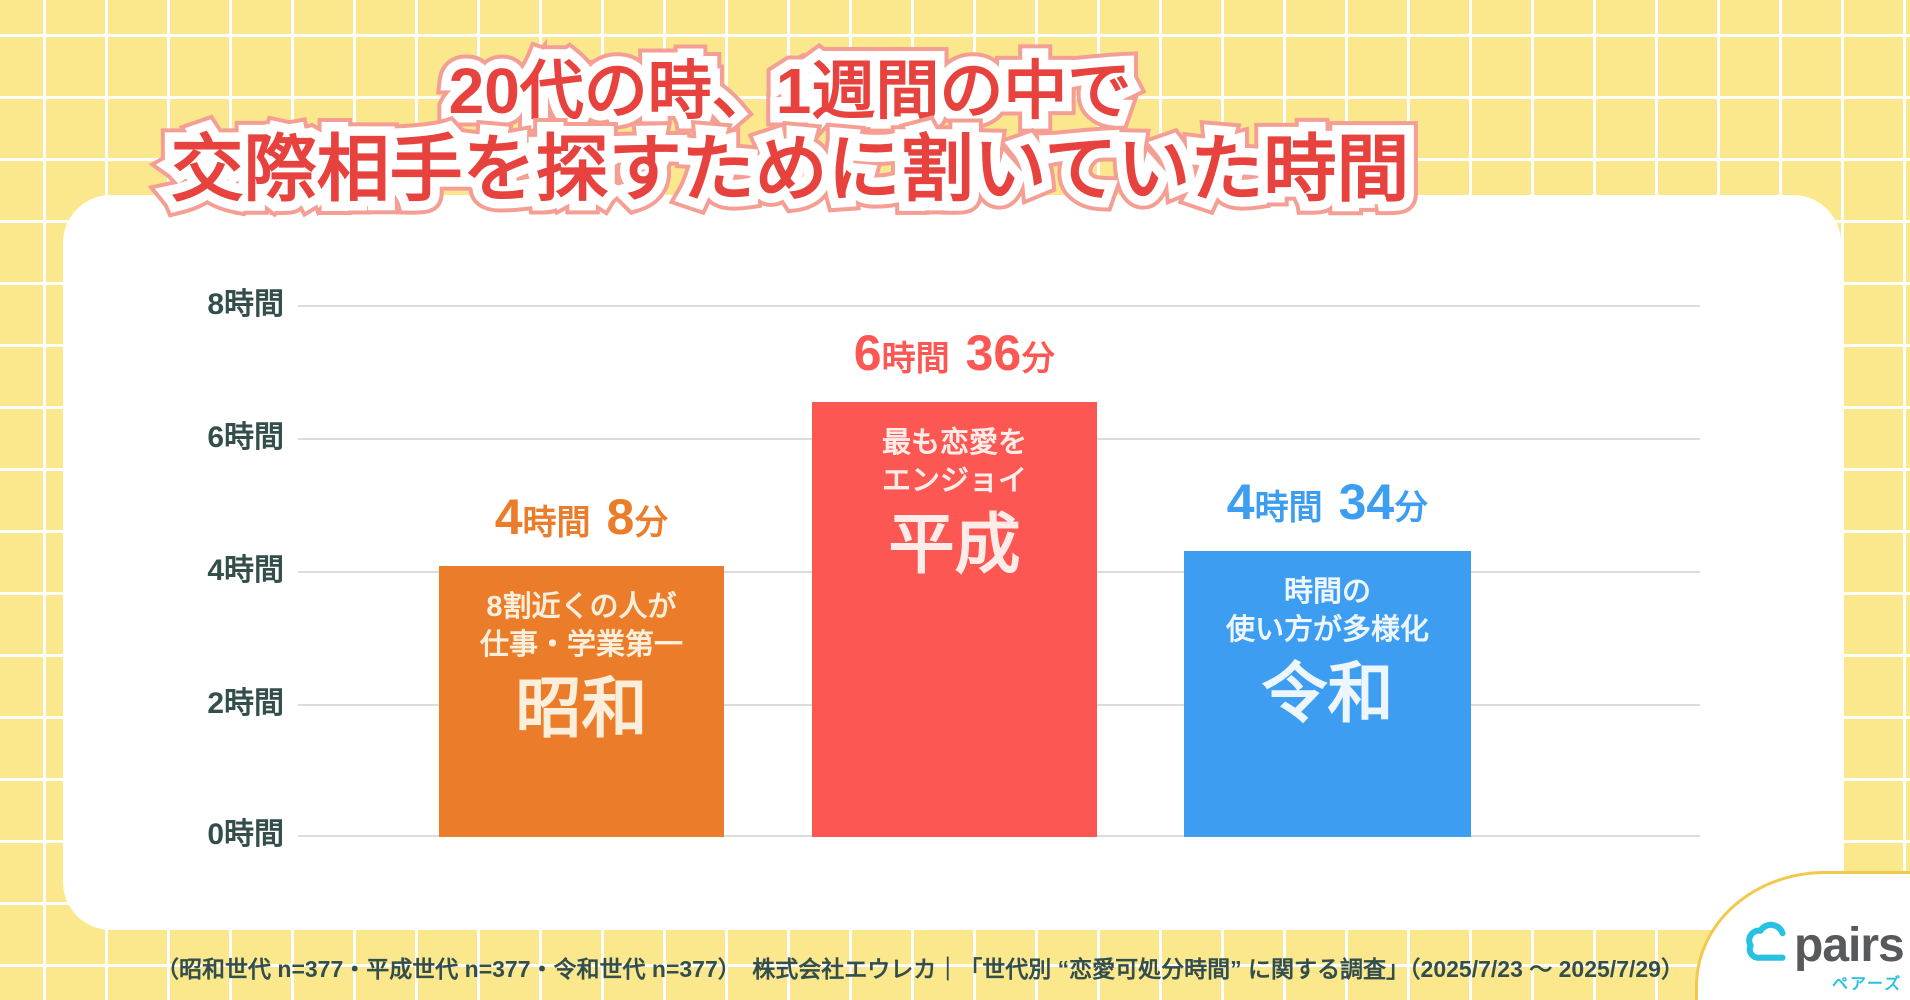 The width and height of the screenshot is (1910, 1000). What do you see at coordinates (620, 517) in the screenshot?
I see `value-minutes: 8` at bounding box center [620, 517].